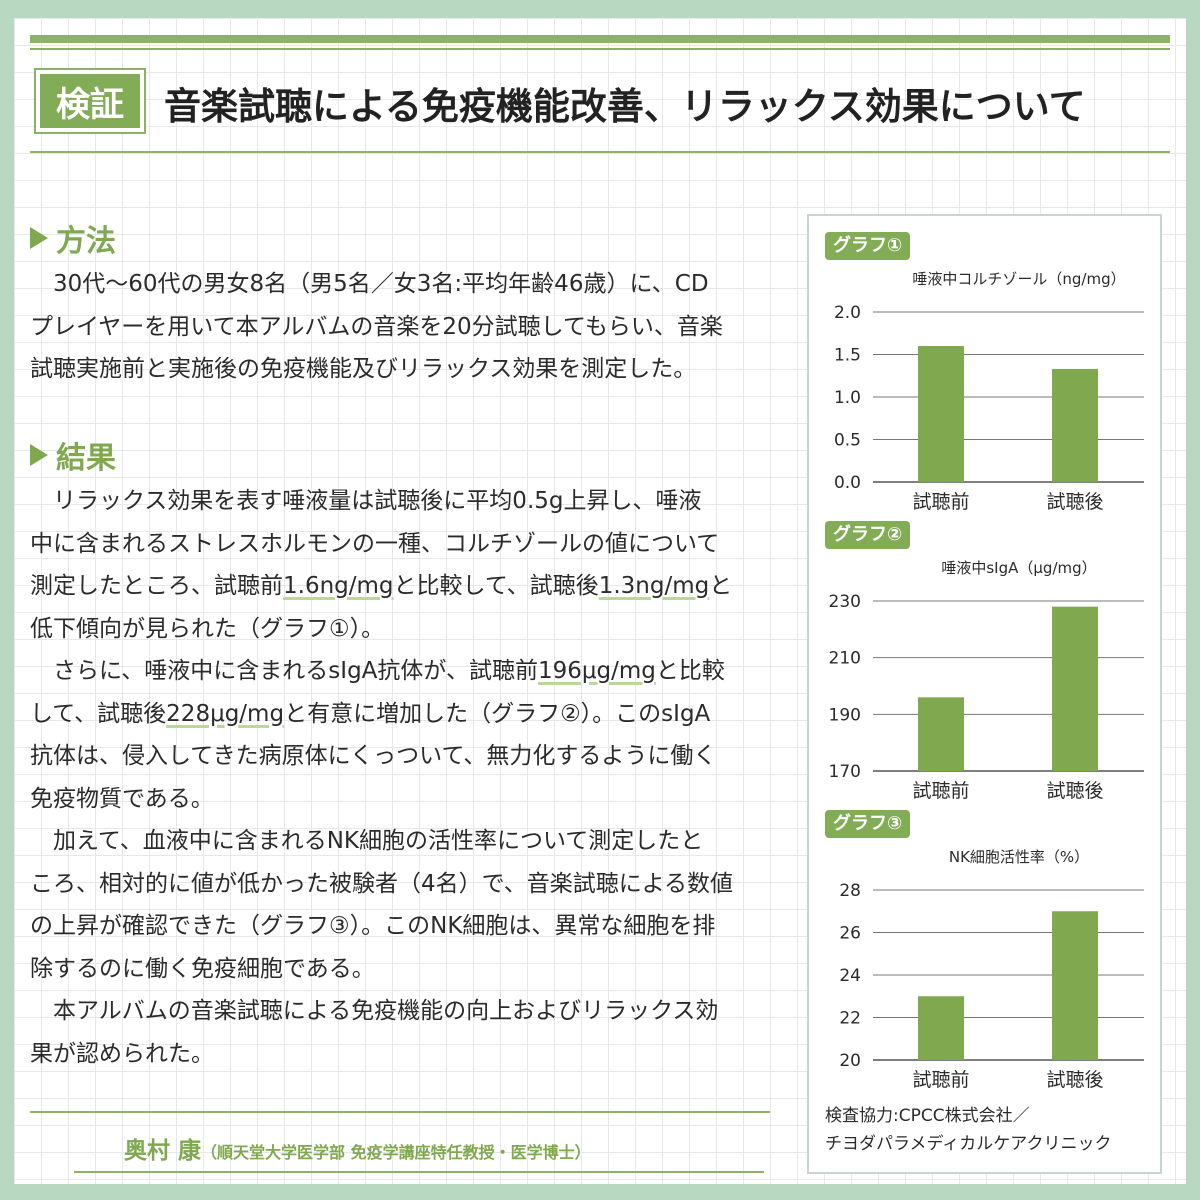 This screenshot has width=1200, height=1200. I want to click on y-tick-label: 26, so click(850, 934).